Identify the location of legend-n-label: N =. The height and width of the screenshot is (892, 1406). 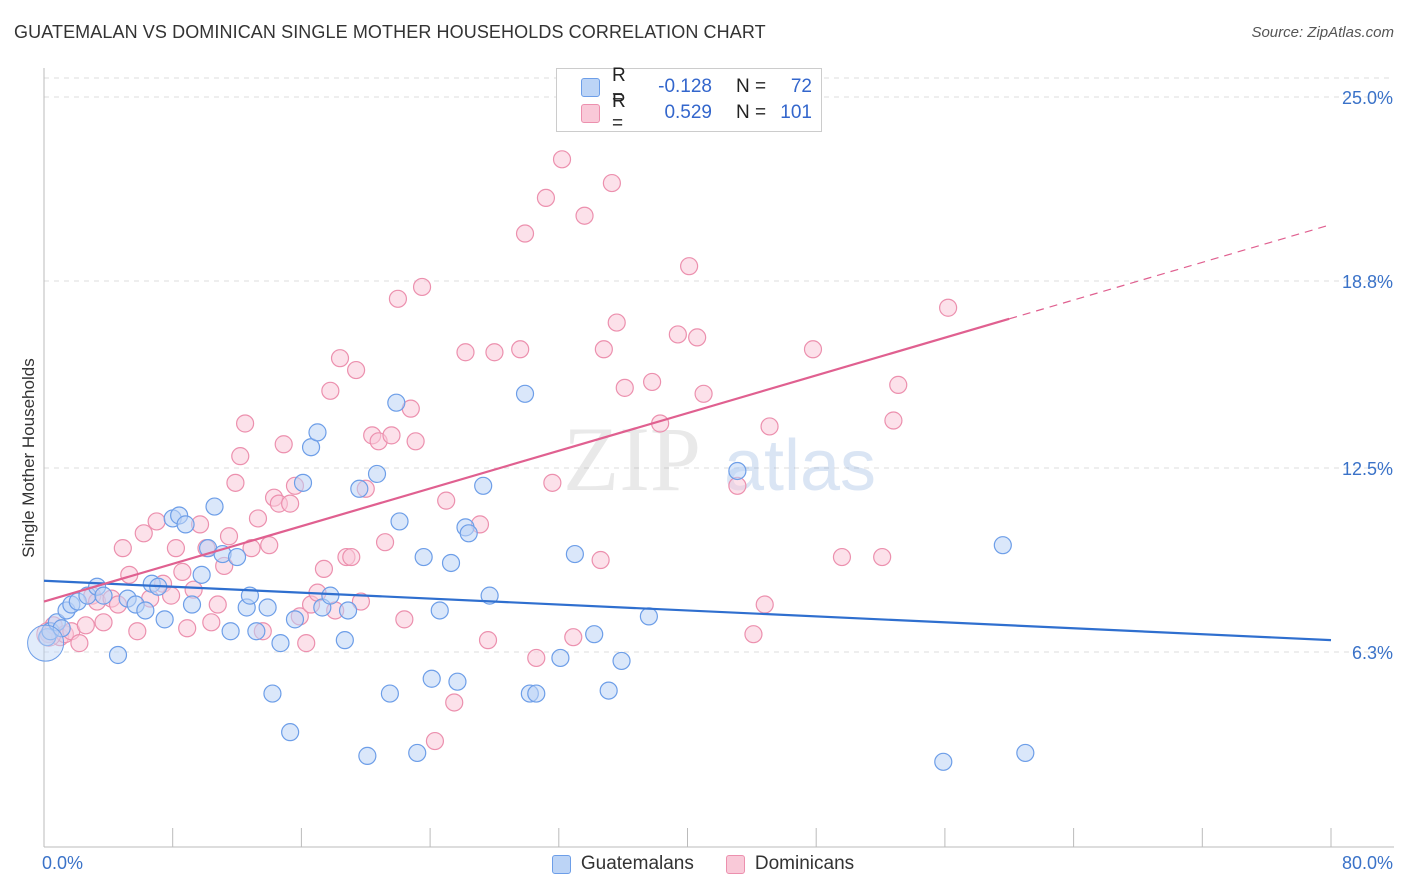
(751, 112).